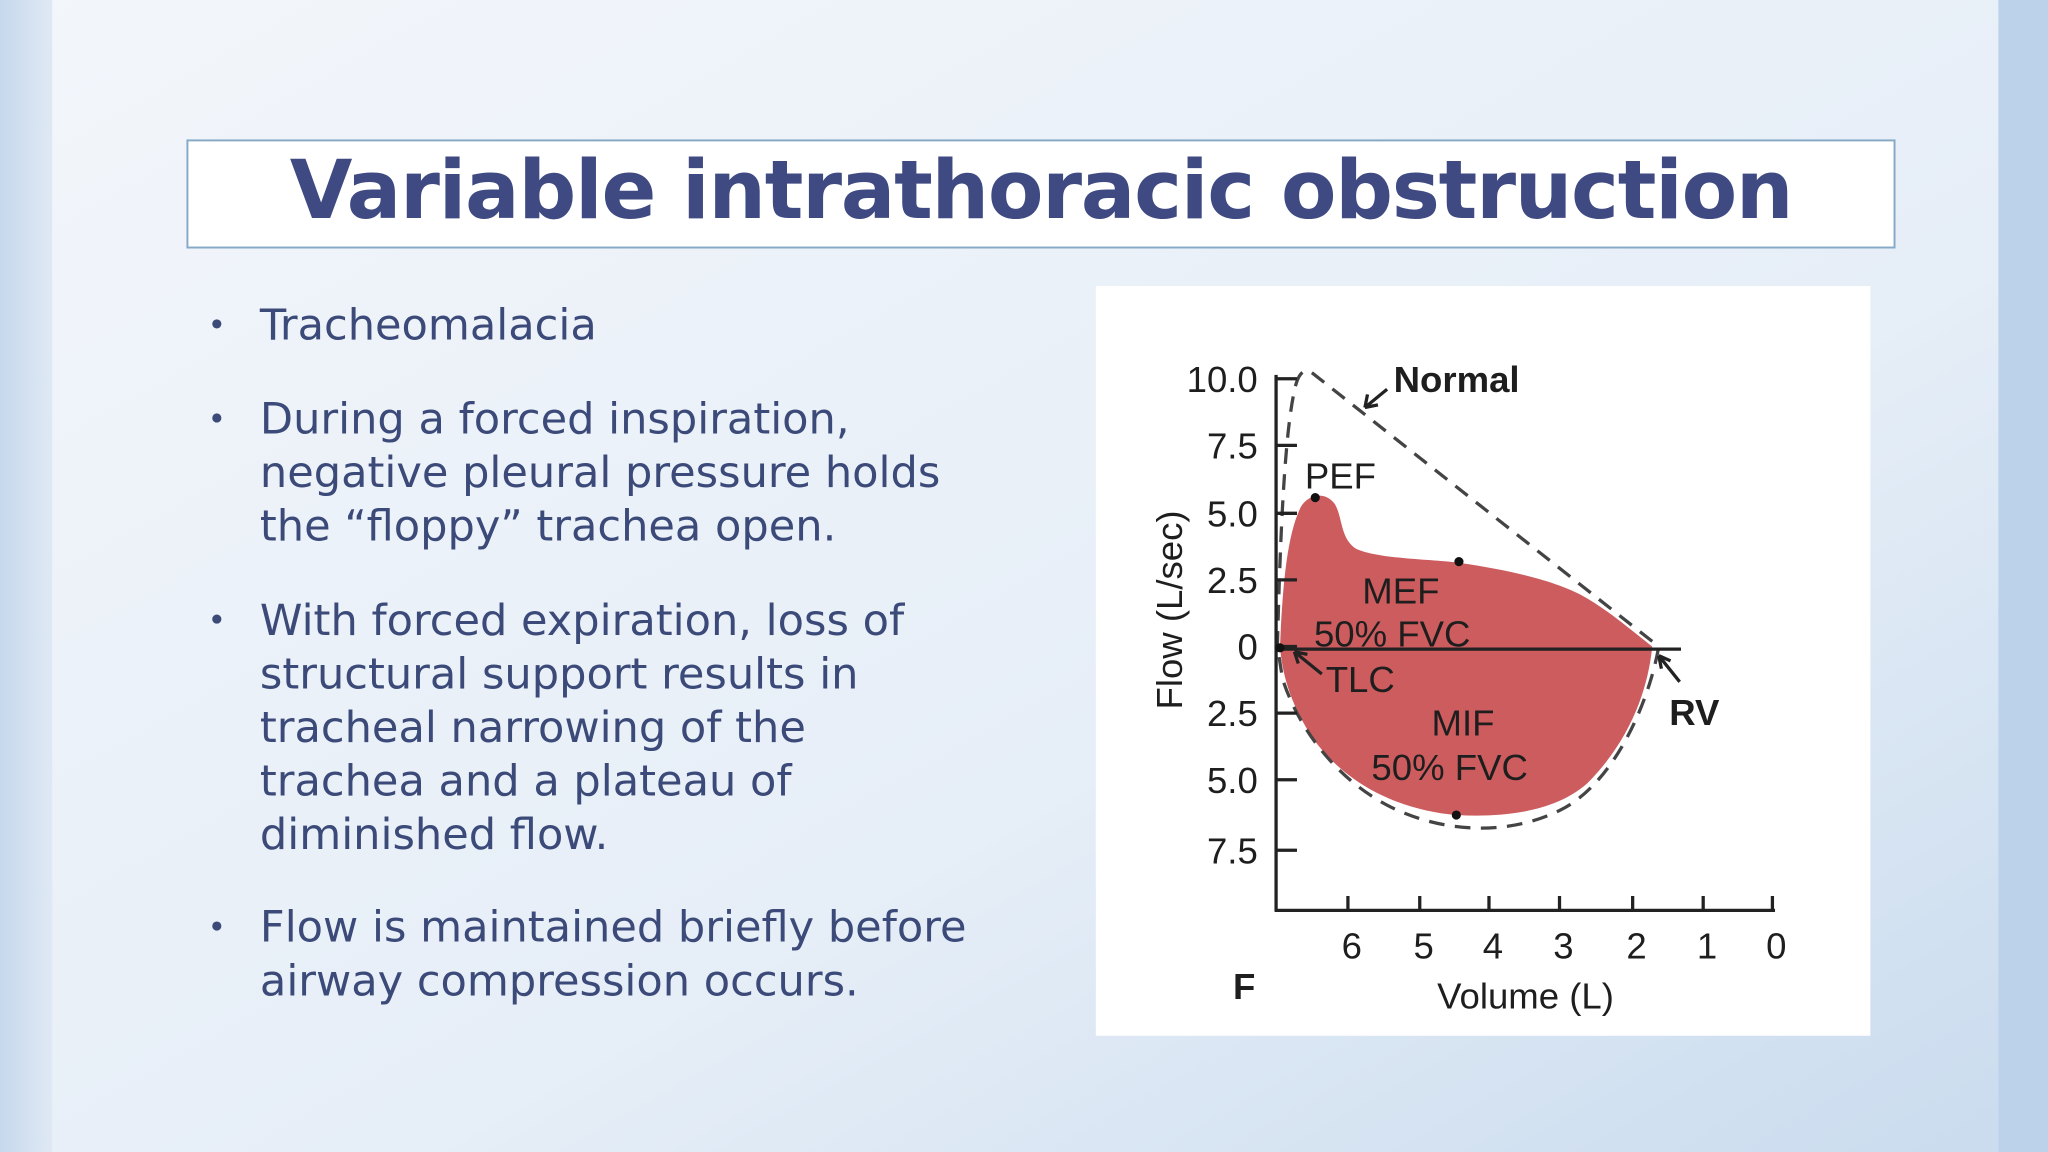  I want to click on normal-arrow, so click(1376, 398).